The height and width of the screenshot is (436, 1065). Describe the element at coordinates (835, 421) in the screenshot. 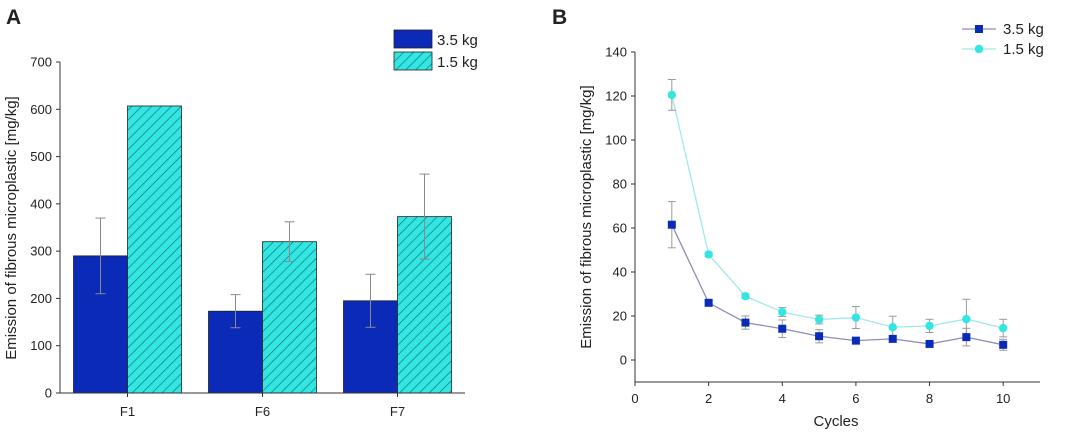

I see `x-axis-title: Cycles` at that location.